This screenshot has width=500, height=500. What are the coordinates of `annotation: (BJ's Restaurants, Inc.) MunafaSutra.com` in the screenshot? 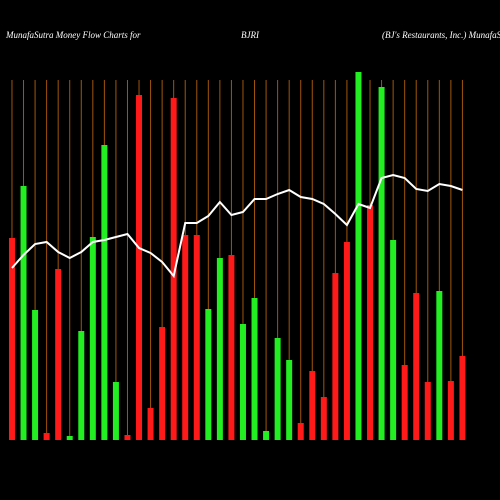 It's located at (441, 35).